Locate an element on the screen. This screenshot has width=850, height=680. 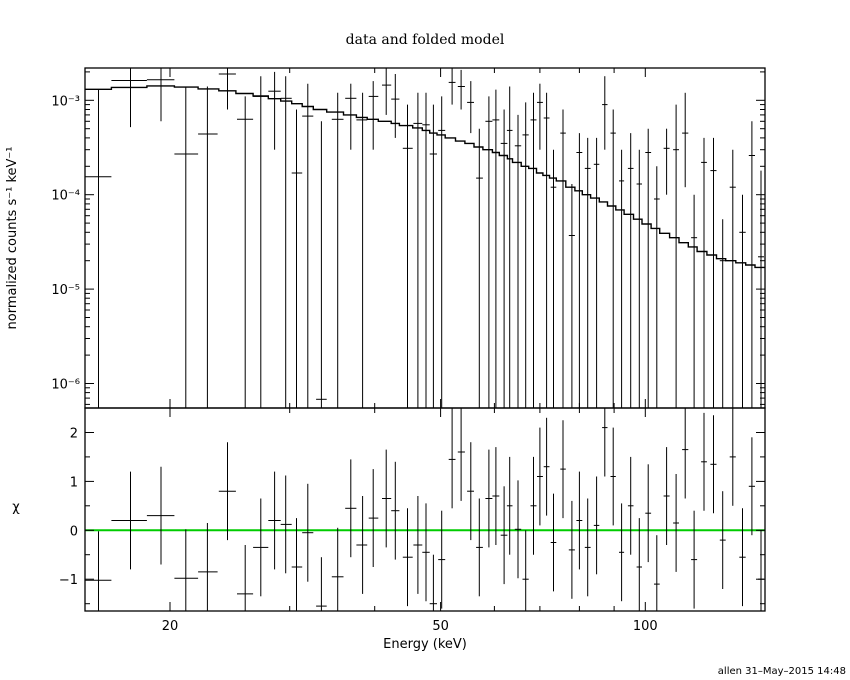
y-tick-label-top: 10⁻⁵ is located at coordinates (65, 290).